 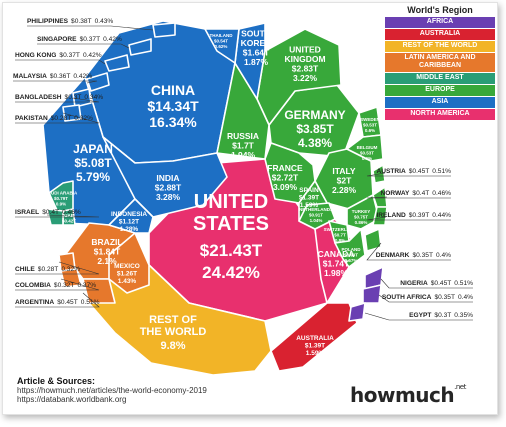 What do you see at coordinates (344, 190) in the screenshot?
I see `data-label: 2.28%` at bounding box center [344, 190].